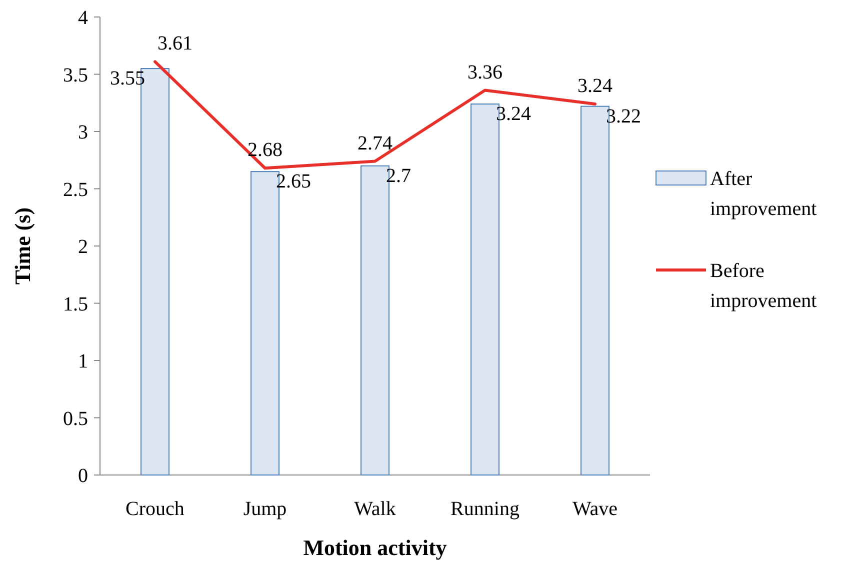  I want to click on x-tick-label: Wave, so click(595, 509).